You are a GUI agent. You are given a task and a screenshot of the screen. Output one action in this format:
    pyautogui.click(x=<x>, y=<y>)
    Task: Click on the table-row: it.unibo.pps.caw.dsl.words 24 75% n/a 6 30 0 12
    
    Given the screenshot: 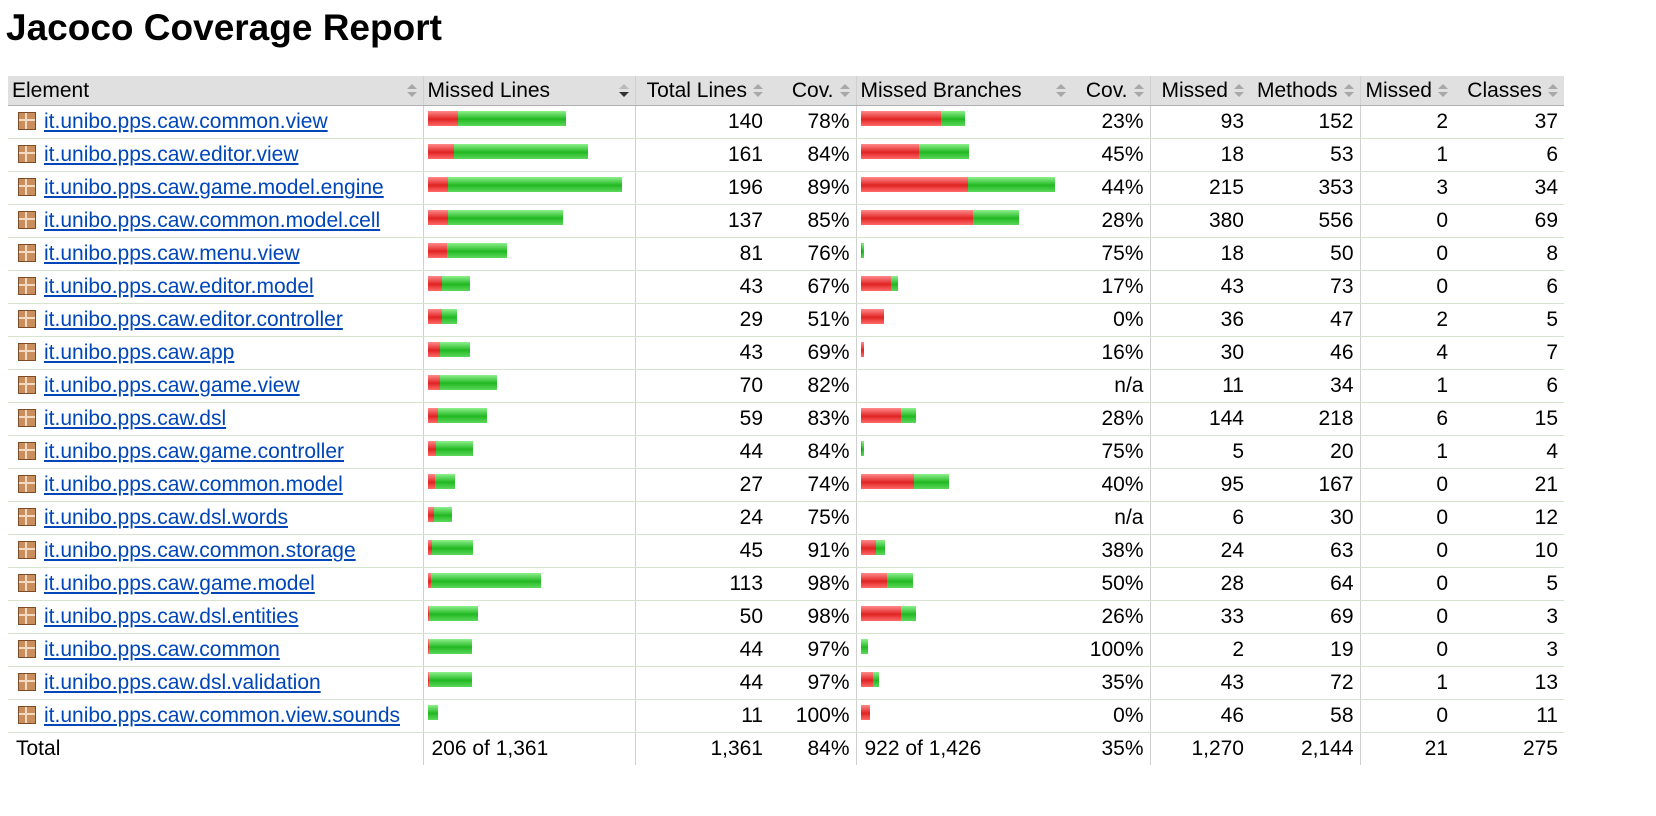 What is the action you would take?
    pyautogui.click(x=786, y=518)
    